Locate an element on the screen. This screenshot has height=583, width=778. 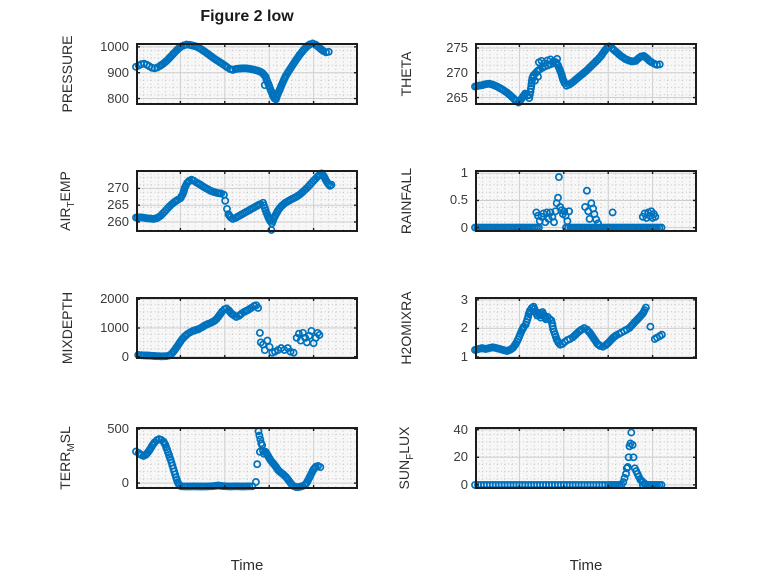
y-tick-label: 500 is located at coordinates (118, 429).